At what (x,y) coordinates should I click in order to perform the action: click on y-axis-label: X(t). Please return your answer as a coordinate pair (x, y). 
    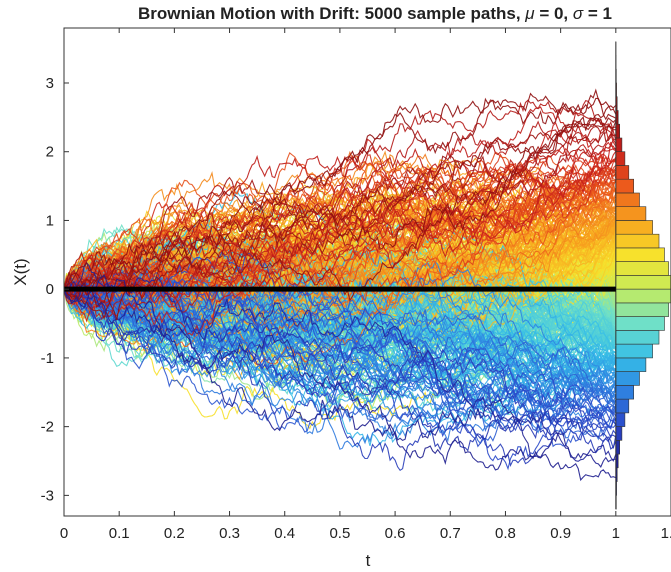
    Looking at the image, I should click on (20, 271).